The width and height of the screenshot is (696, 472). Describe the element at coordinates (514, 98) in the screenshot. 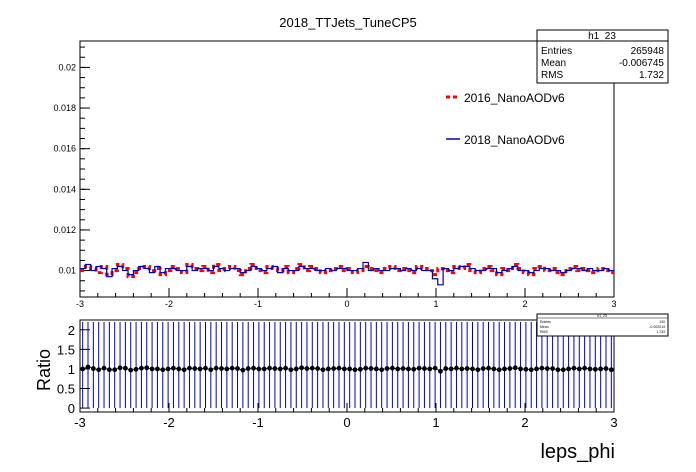

I see `legend-label-2016: 2016_NanoAODv6` at that location.